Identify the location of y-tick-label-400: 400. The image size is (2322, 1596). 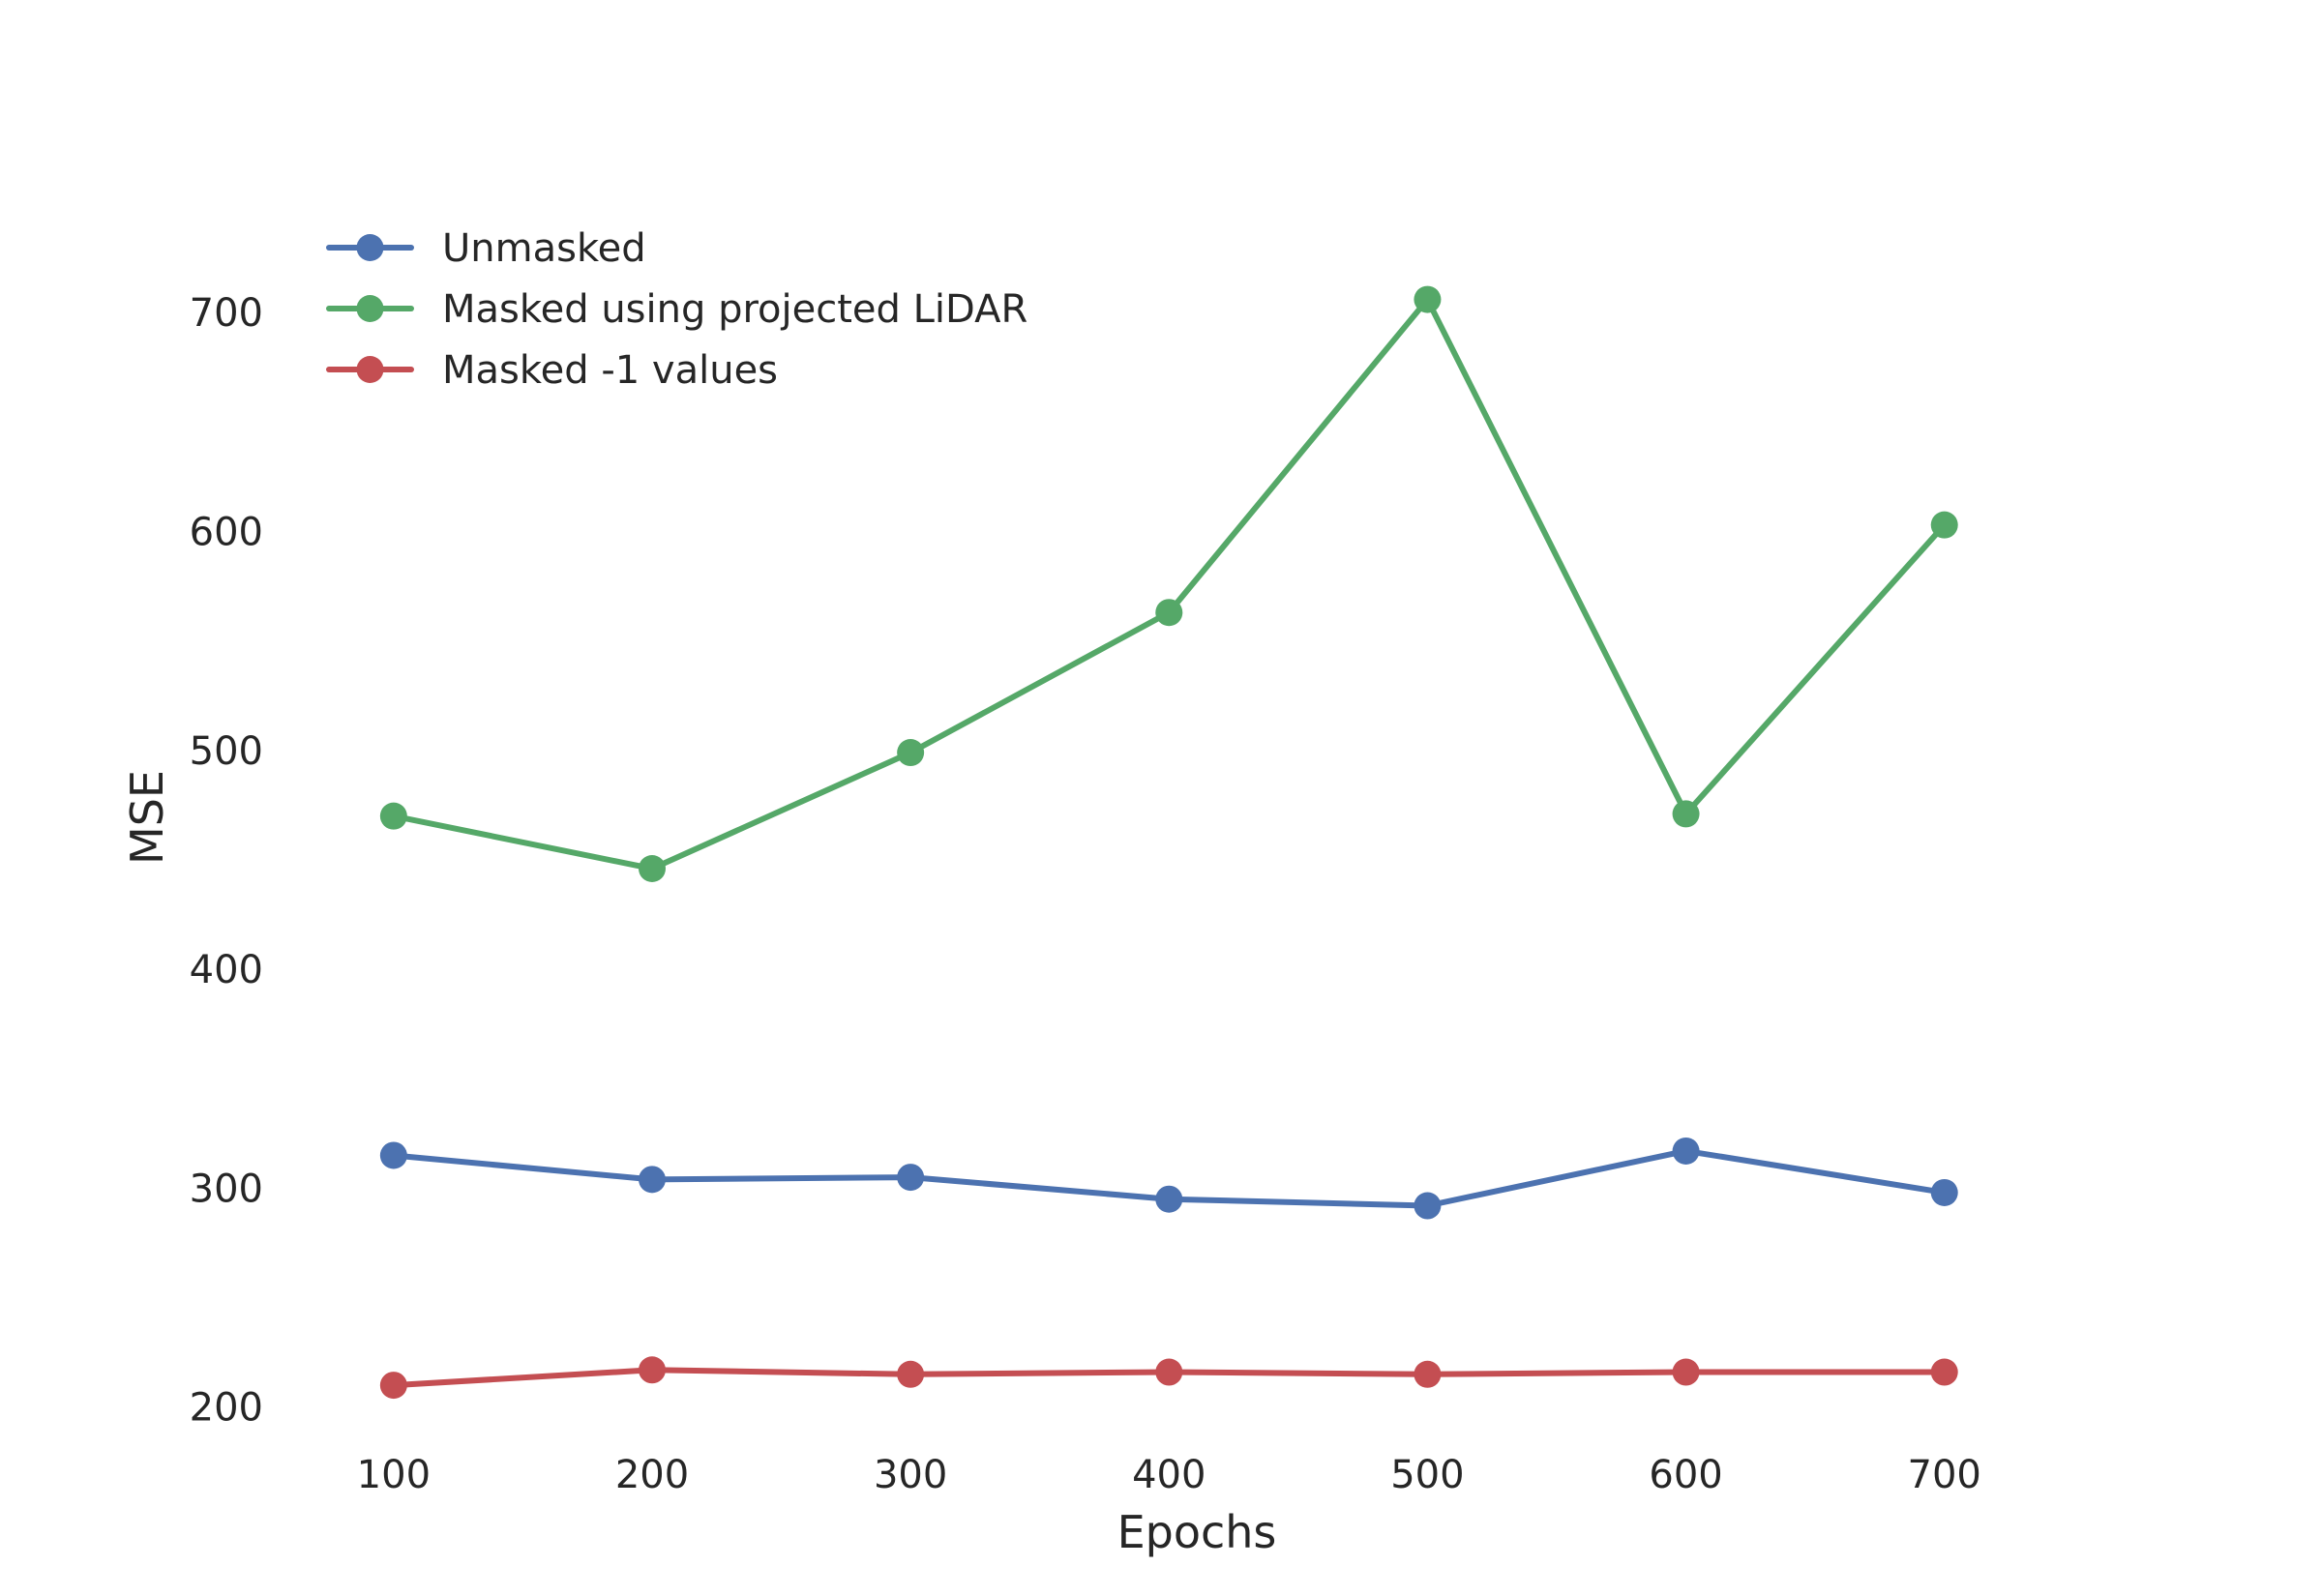
(226, 970).